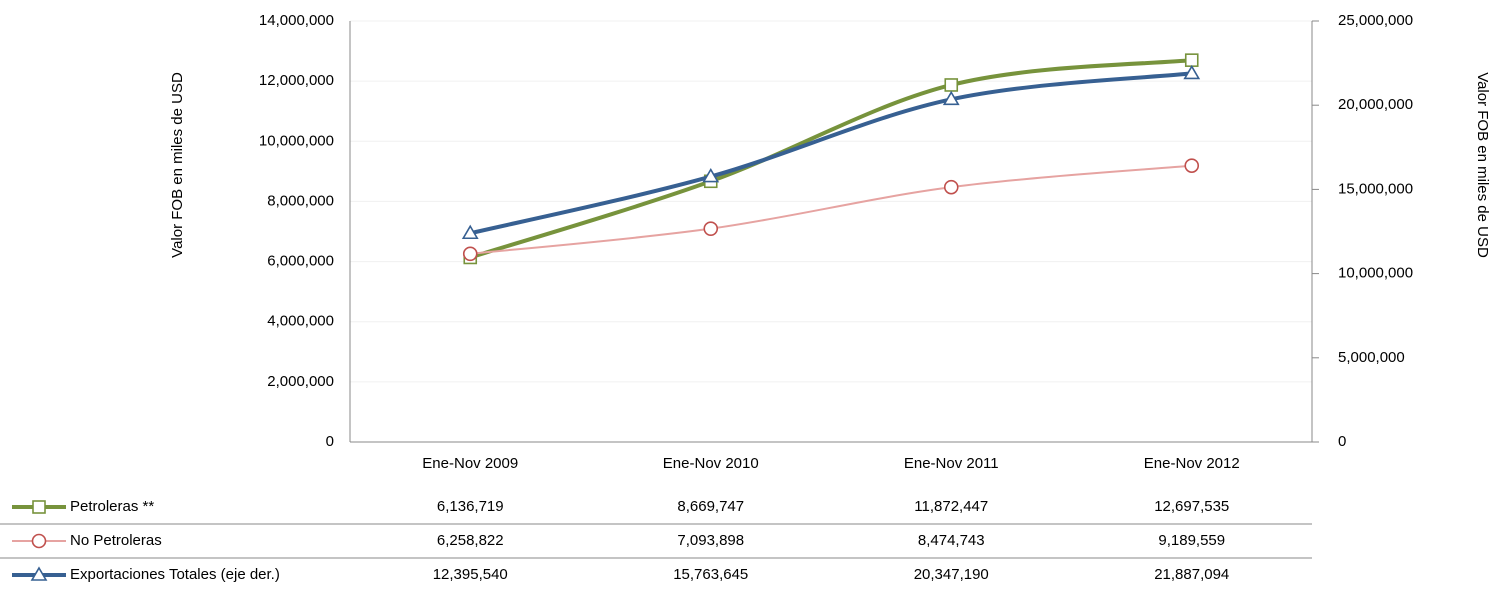 This screenshot has width=1495, height=589. I want to click on y2-tick-label: 5,000,000, so click(1371, 357).